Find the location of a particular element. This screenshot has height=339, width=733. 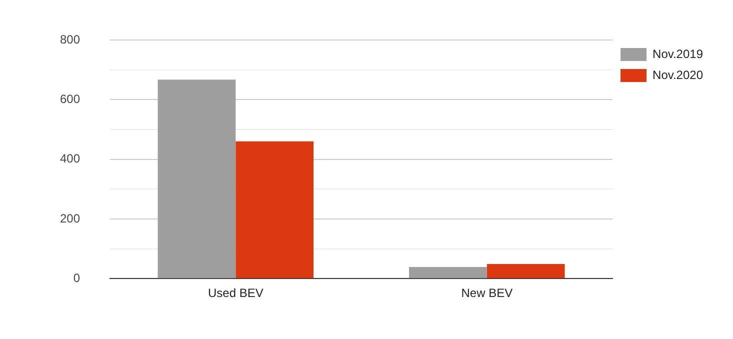

x-tick-label: New BEV is located at coordinates (487, 293).